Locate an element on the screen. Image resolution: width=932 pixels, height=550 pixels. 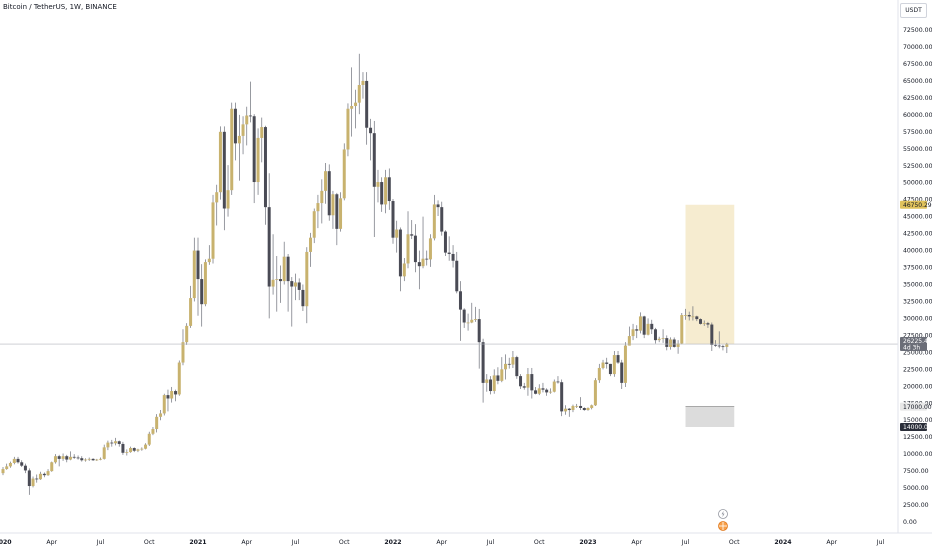
price-tick-label: 5000.00 is located at coordinates (916, 488).